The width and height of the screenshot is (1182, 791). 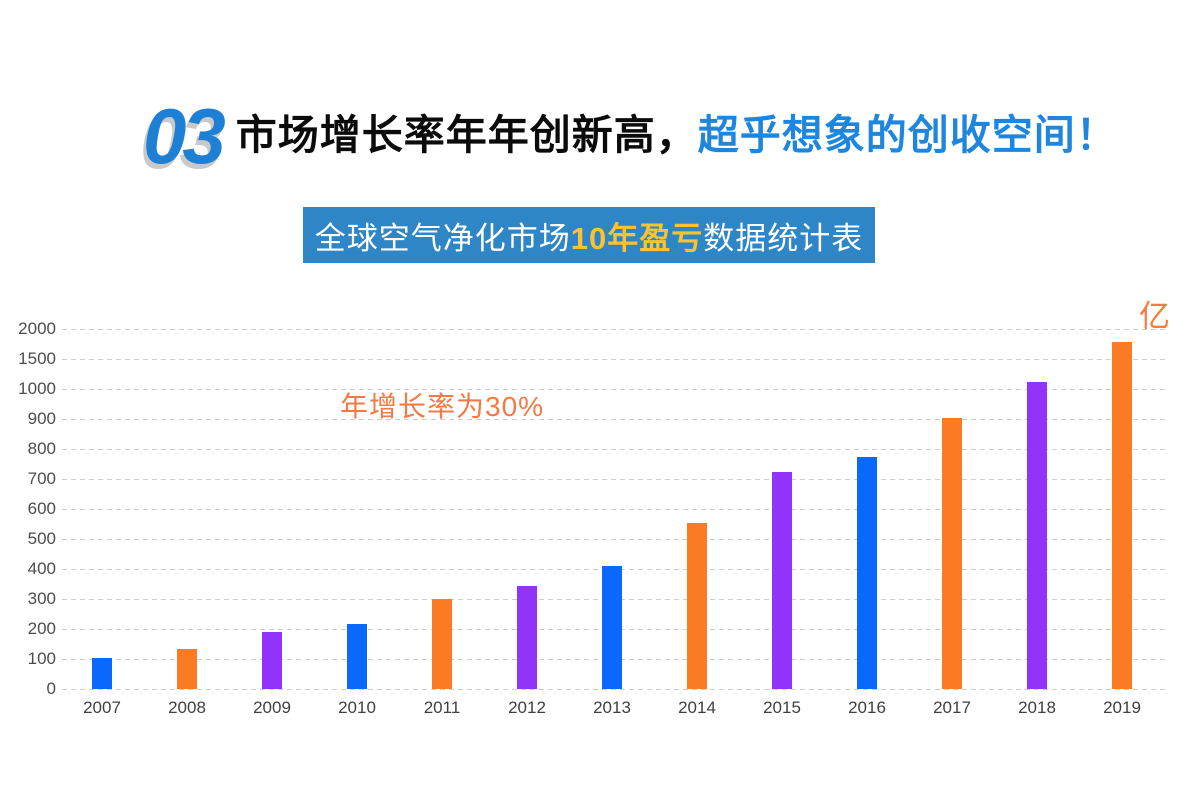 I want to click on section-number: 03, so click(x=184, y=135).